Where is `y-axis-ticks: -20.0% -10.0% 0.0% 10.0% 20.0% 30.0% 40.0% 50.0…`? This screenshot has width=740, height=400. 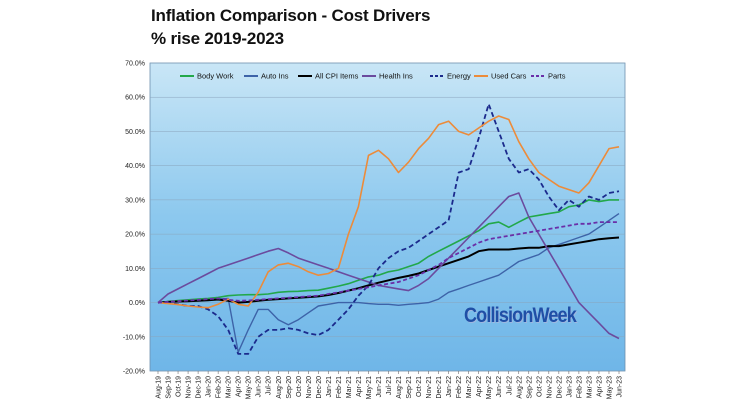 y-axis-ticks: -20.0% -10.0% 0.0% 10.0% 20.0% 30.0% 40.0% 50.0… is located at coordinates (134, 218).